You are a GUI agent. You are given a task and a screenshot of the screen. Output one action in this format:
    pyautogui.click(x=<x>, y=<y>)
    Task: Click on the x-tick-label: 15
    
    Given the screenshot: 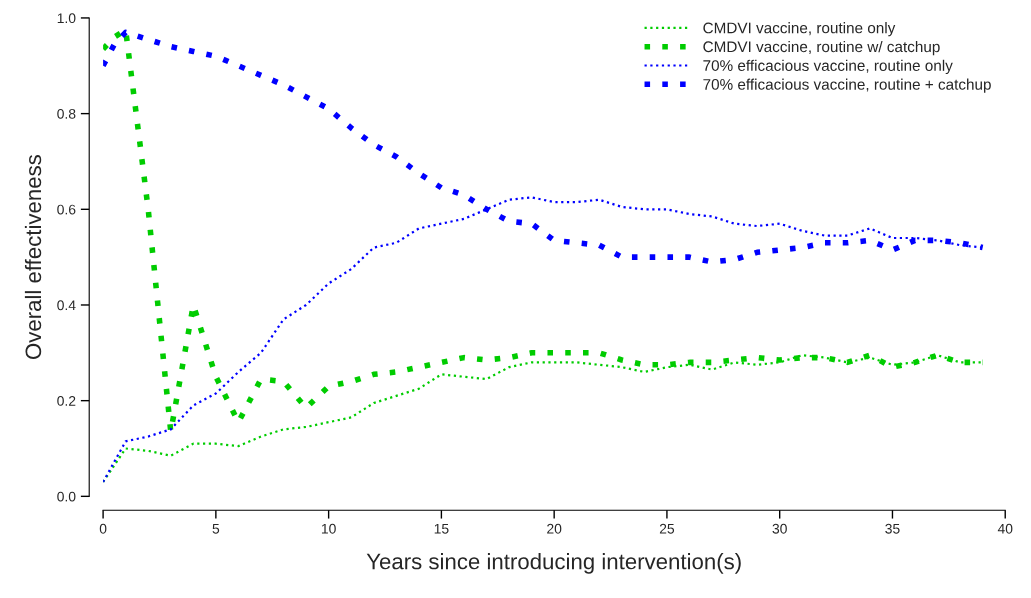 What is the action you would take?
    pyautogui.click(x=441, y=528)
    